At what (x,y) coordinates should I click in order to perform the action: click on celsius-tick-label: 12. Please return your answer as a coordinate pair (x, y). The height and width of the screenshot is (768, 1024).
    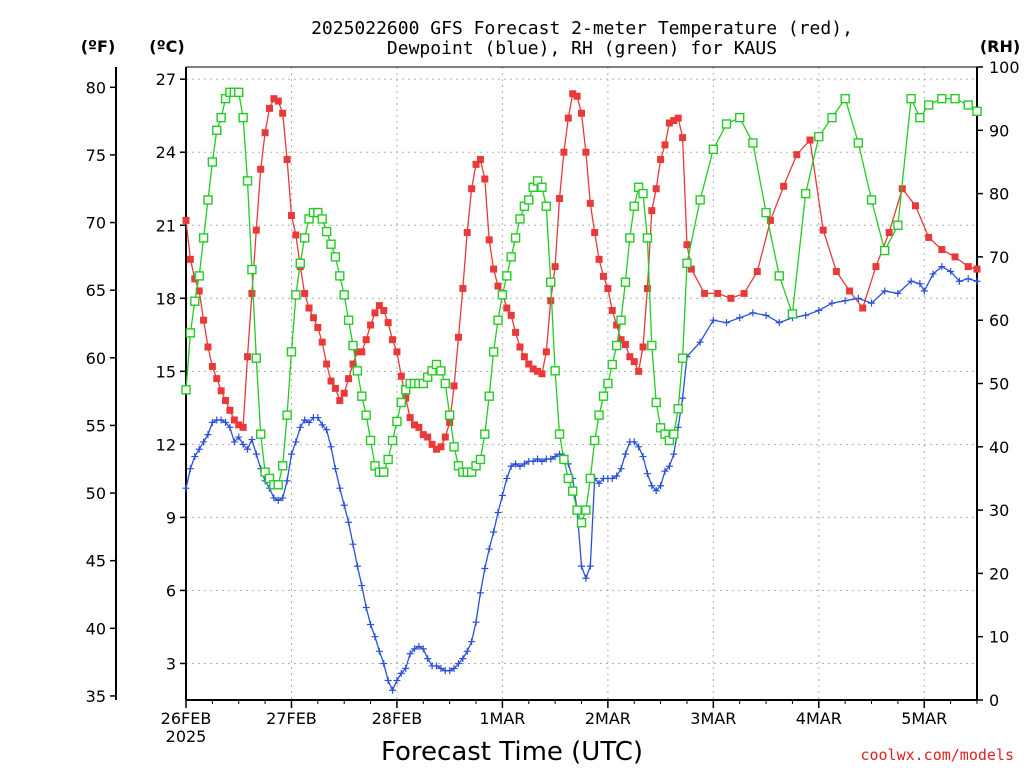
    Looking at the image, I should click on (166, 444).